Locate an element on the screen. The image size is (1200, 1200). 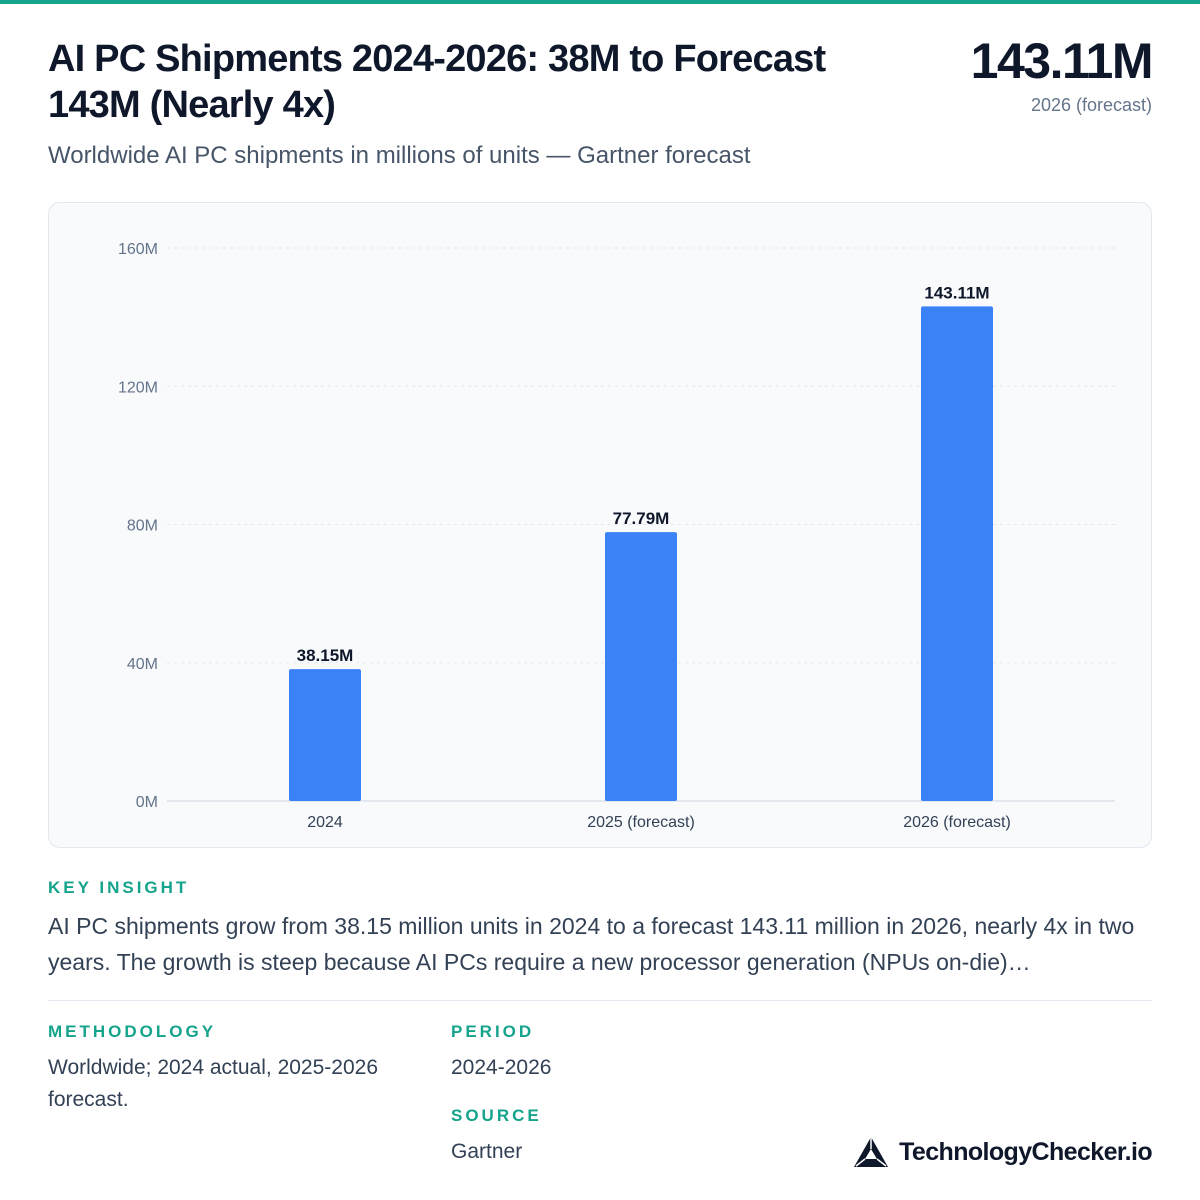
bar-value-label: 77.79M is located at coordinates (641, 518).